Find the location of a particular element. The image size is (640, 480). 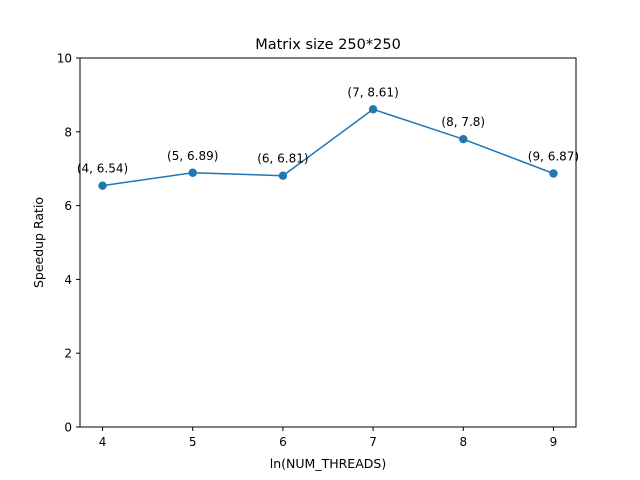

x-tick-label: 9 is located at coordinates (554, 442).